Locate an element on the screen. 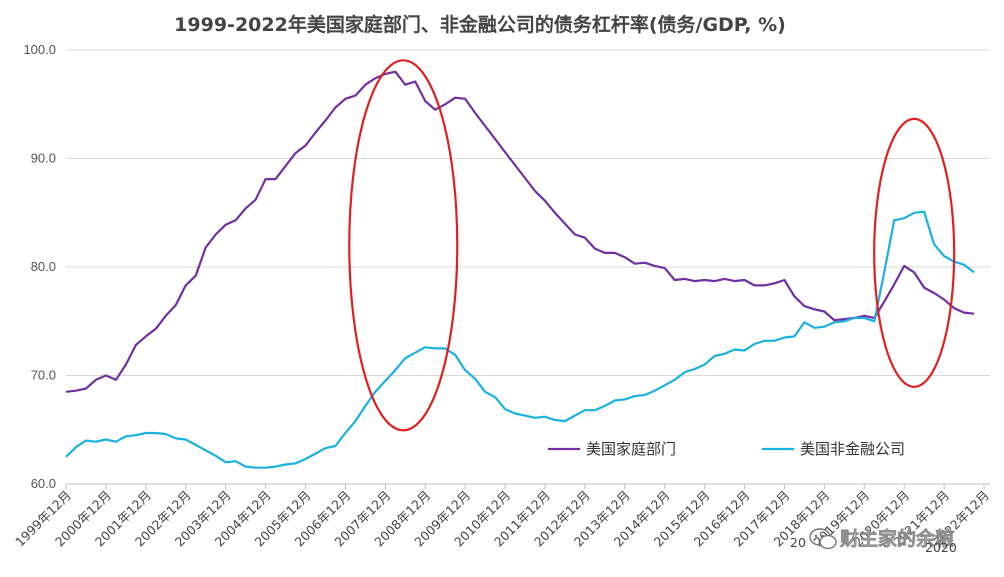 The height and width of the screenshot is (577, 1004). watermark-partial-right: 2020 is located at coordinates (941, 547).